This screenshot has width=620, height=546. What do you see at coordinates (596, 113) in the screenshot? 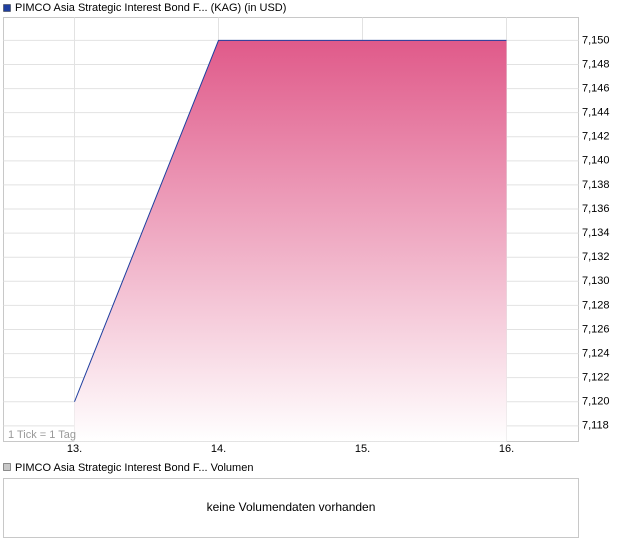
I see `y-tick-label: 7,144` at bounding box center [596, 113].